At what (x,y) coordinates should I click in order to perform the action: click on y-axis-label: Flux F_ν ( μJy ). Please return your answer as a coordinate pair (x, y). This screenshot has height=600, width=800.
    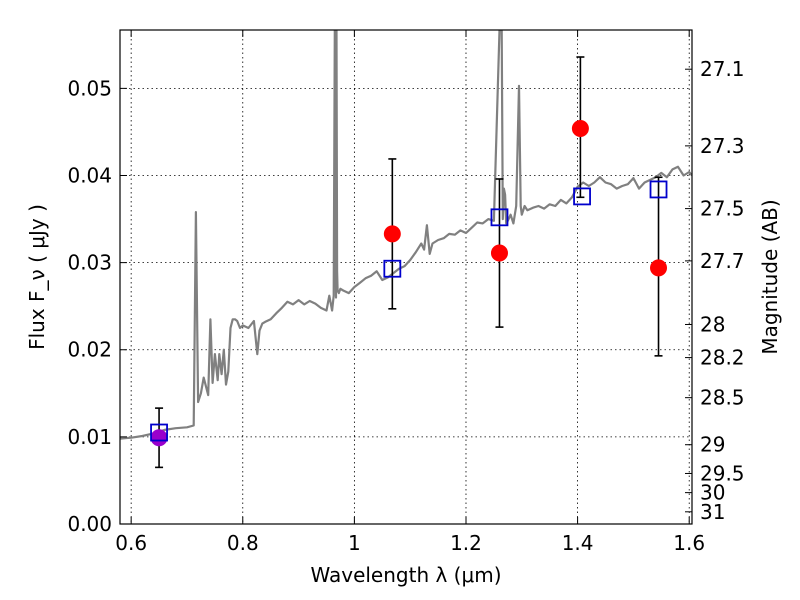
    Looking at the image, I should click on (37, 277).